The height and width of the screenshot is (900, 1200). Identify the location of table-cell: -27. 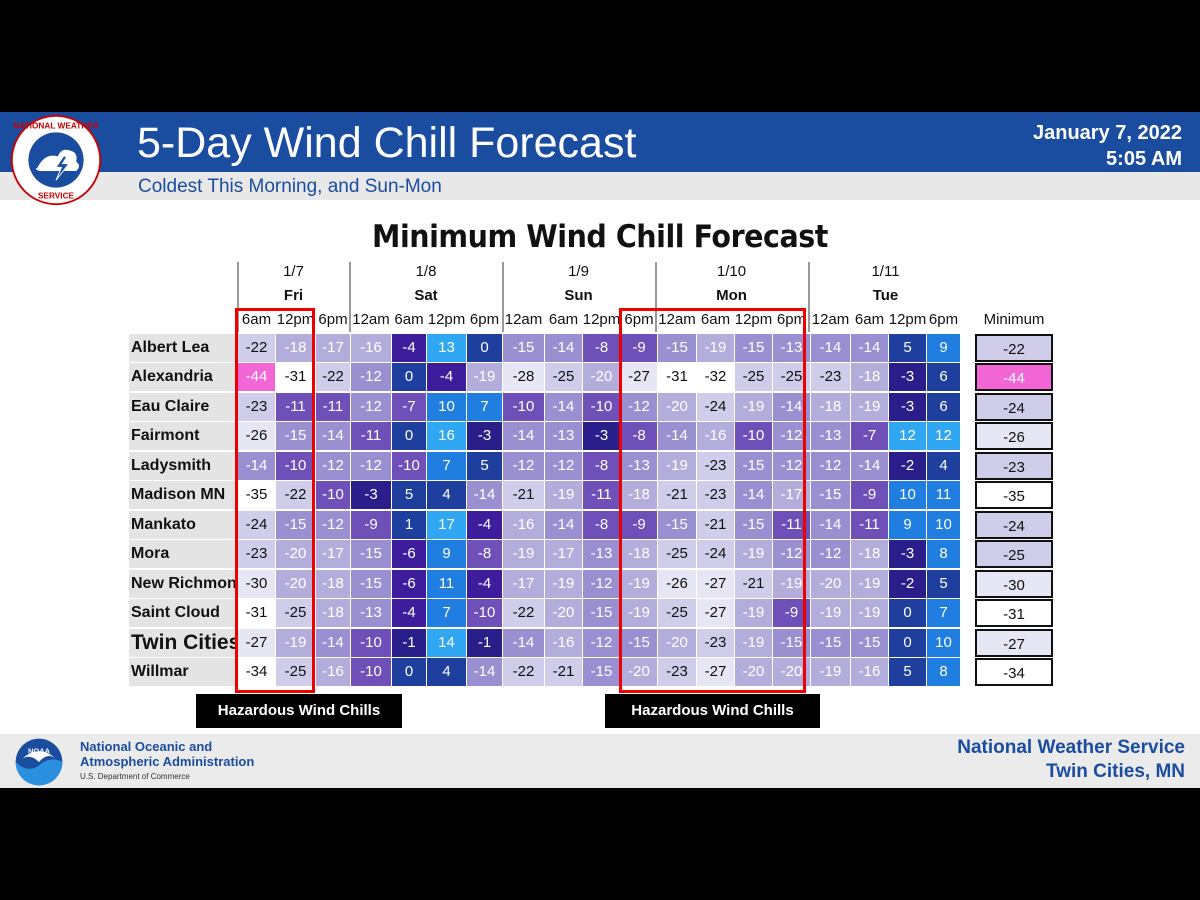
(715, 583).